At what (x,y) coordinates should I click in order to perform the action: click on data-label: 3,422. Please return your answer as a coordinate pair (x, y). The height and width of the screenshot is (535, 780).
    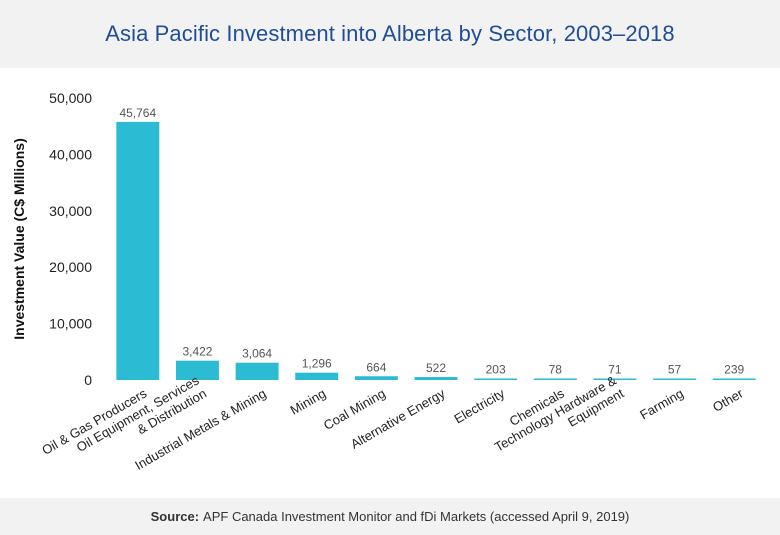
    Looking at the image, I should click on (197, 352).